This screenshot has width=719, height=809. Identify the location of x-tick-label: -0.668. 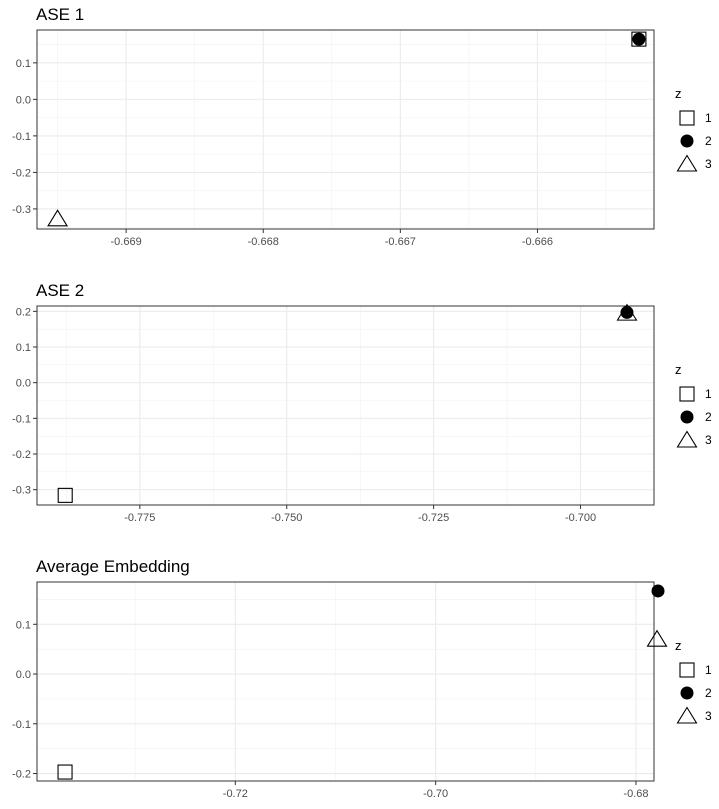
(263, 242).